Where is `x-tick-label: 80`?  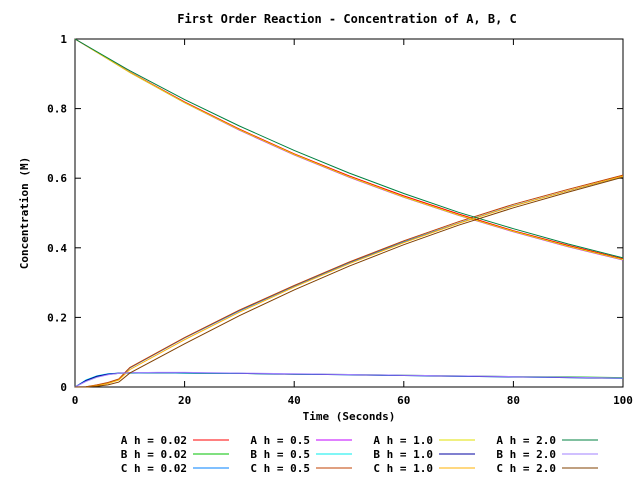 x-tick-label: 80 is located at coordinates (513, 400).